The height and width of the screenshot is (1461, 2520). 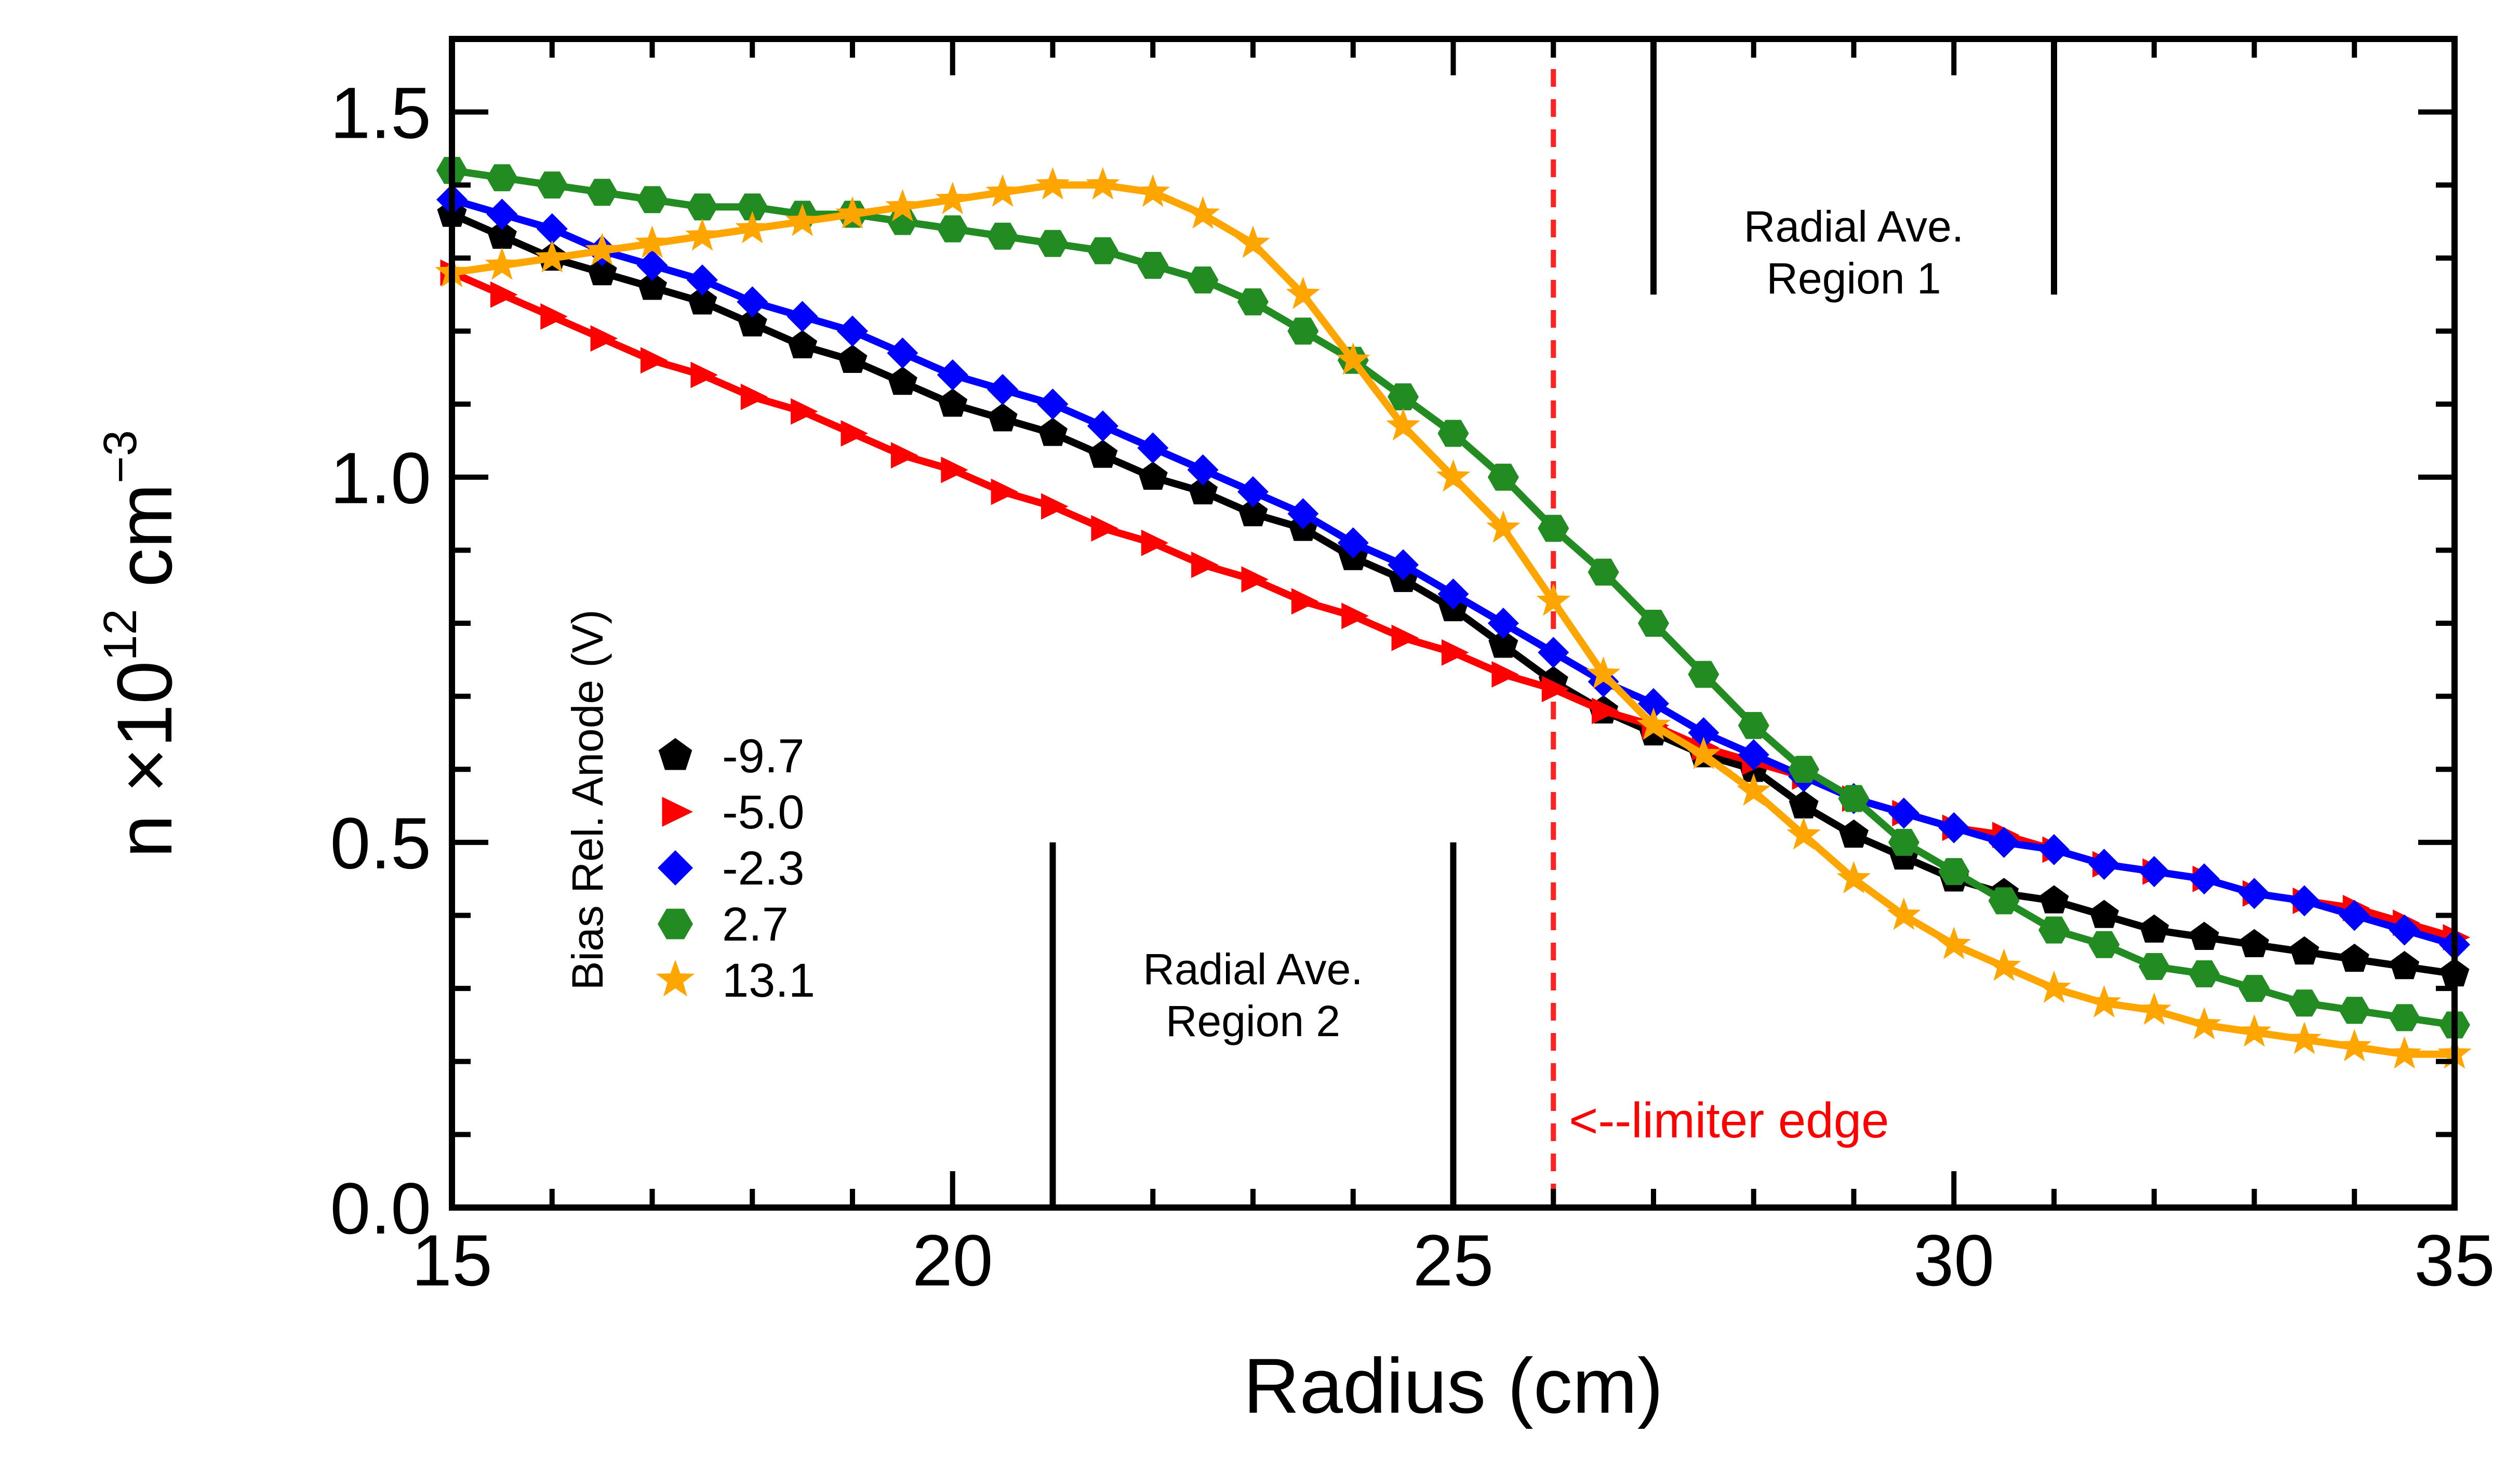 What do you see at coordinates (451, 1260) in the screenshot?
I see `x-tick-label: 15` at bounding box center [451, 1260].